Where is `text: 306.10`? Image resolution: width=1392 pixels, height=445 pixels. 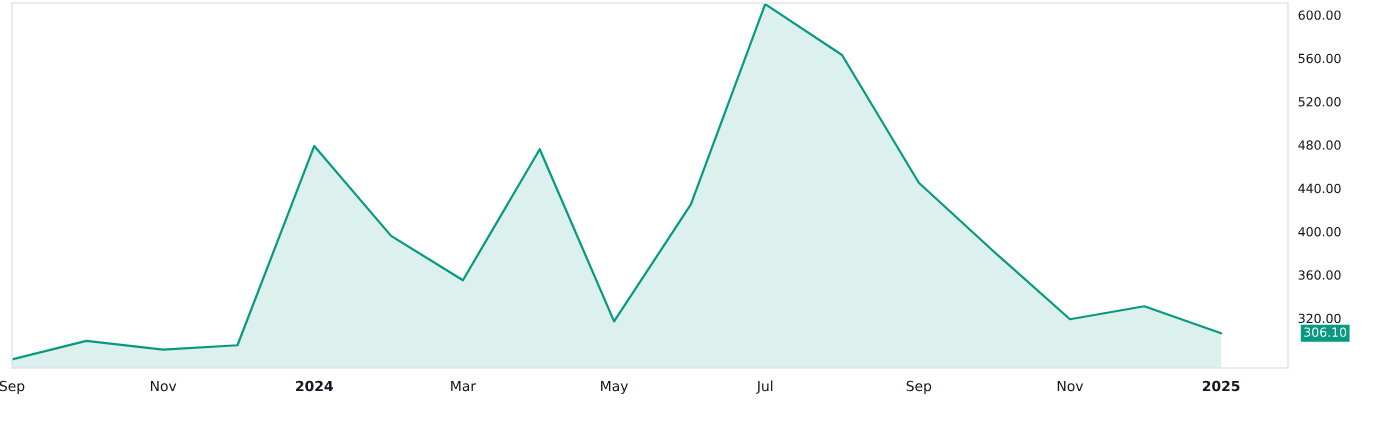 text: 306.10 is located at coordinates (1325, 332).